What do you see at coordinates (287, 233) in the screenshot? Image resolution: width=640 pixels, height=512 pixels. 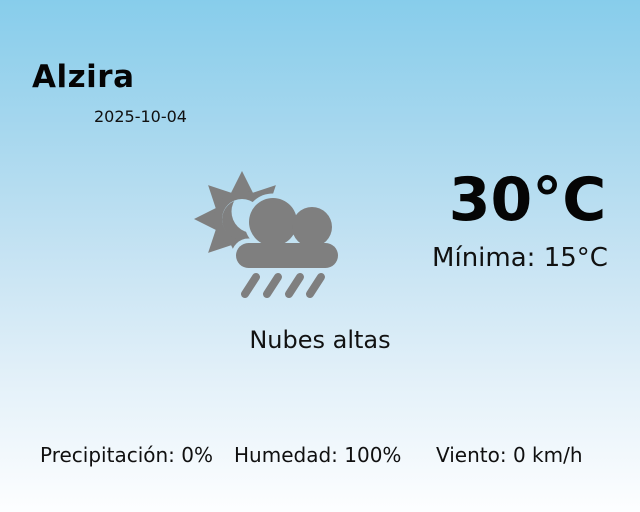 I see `cloud-icon` at bounding box center [287, 233].